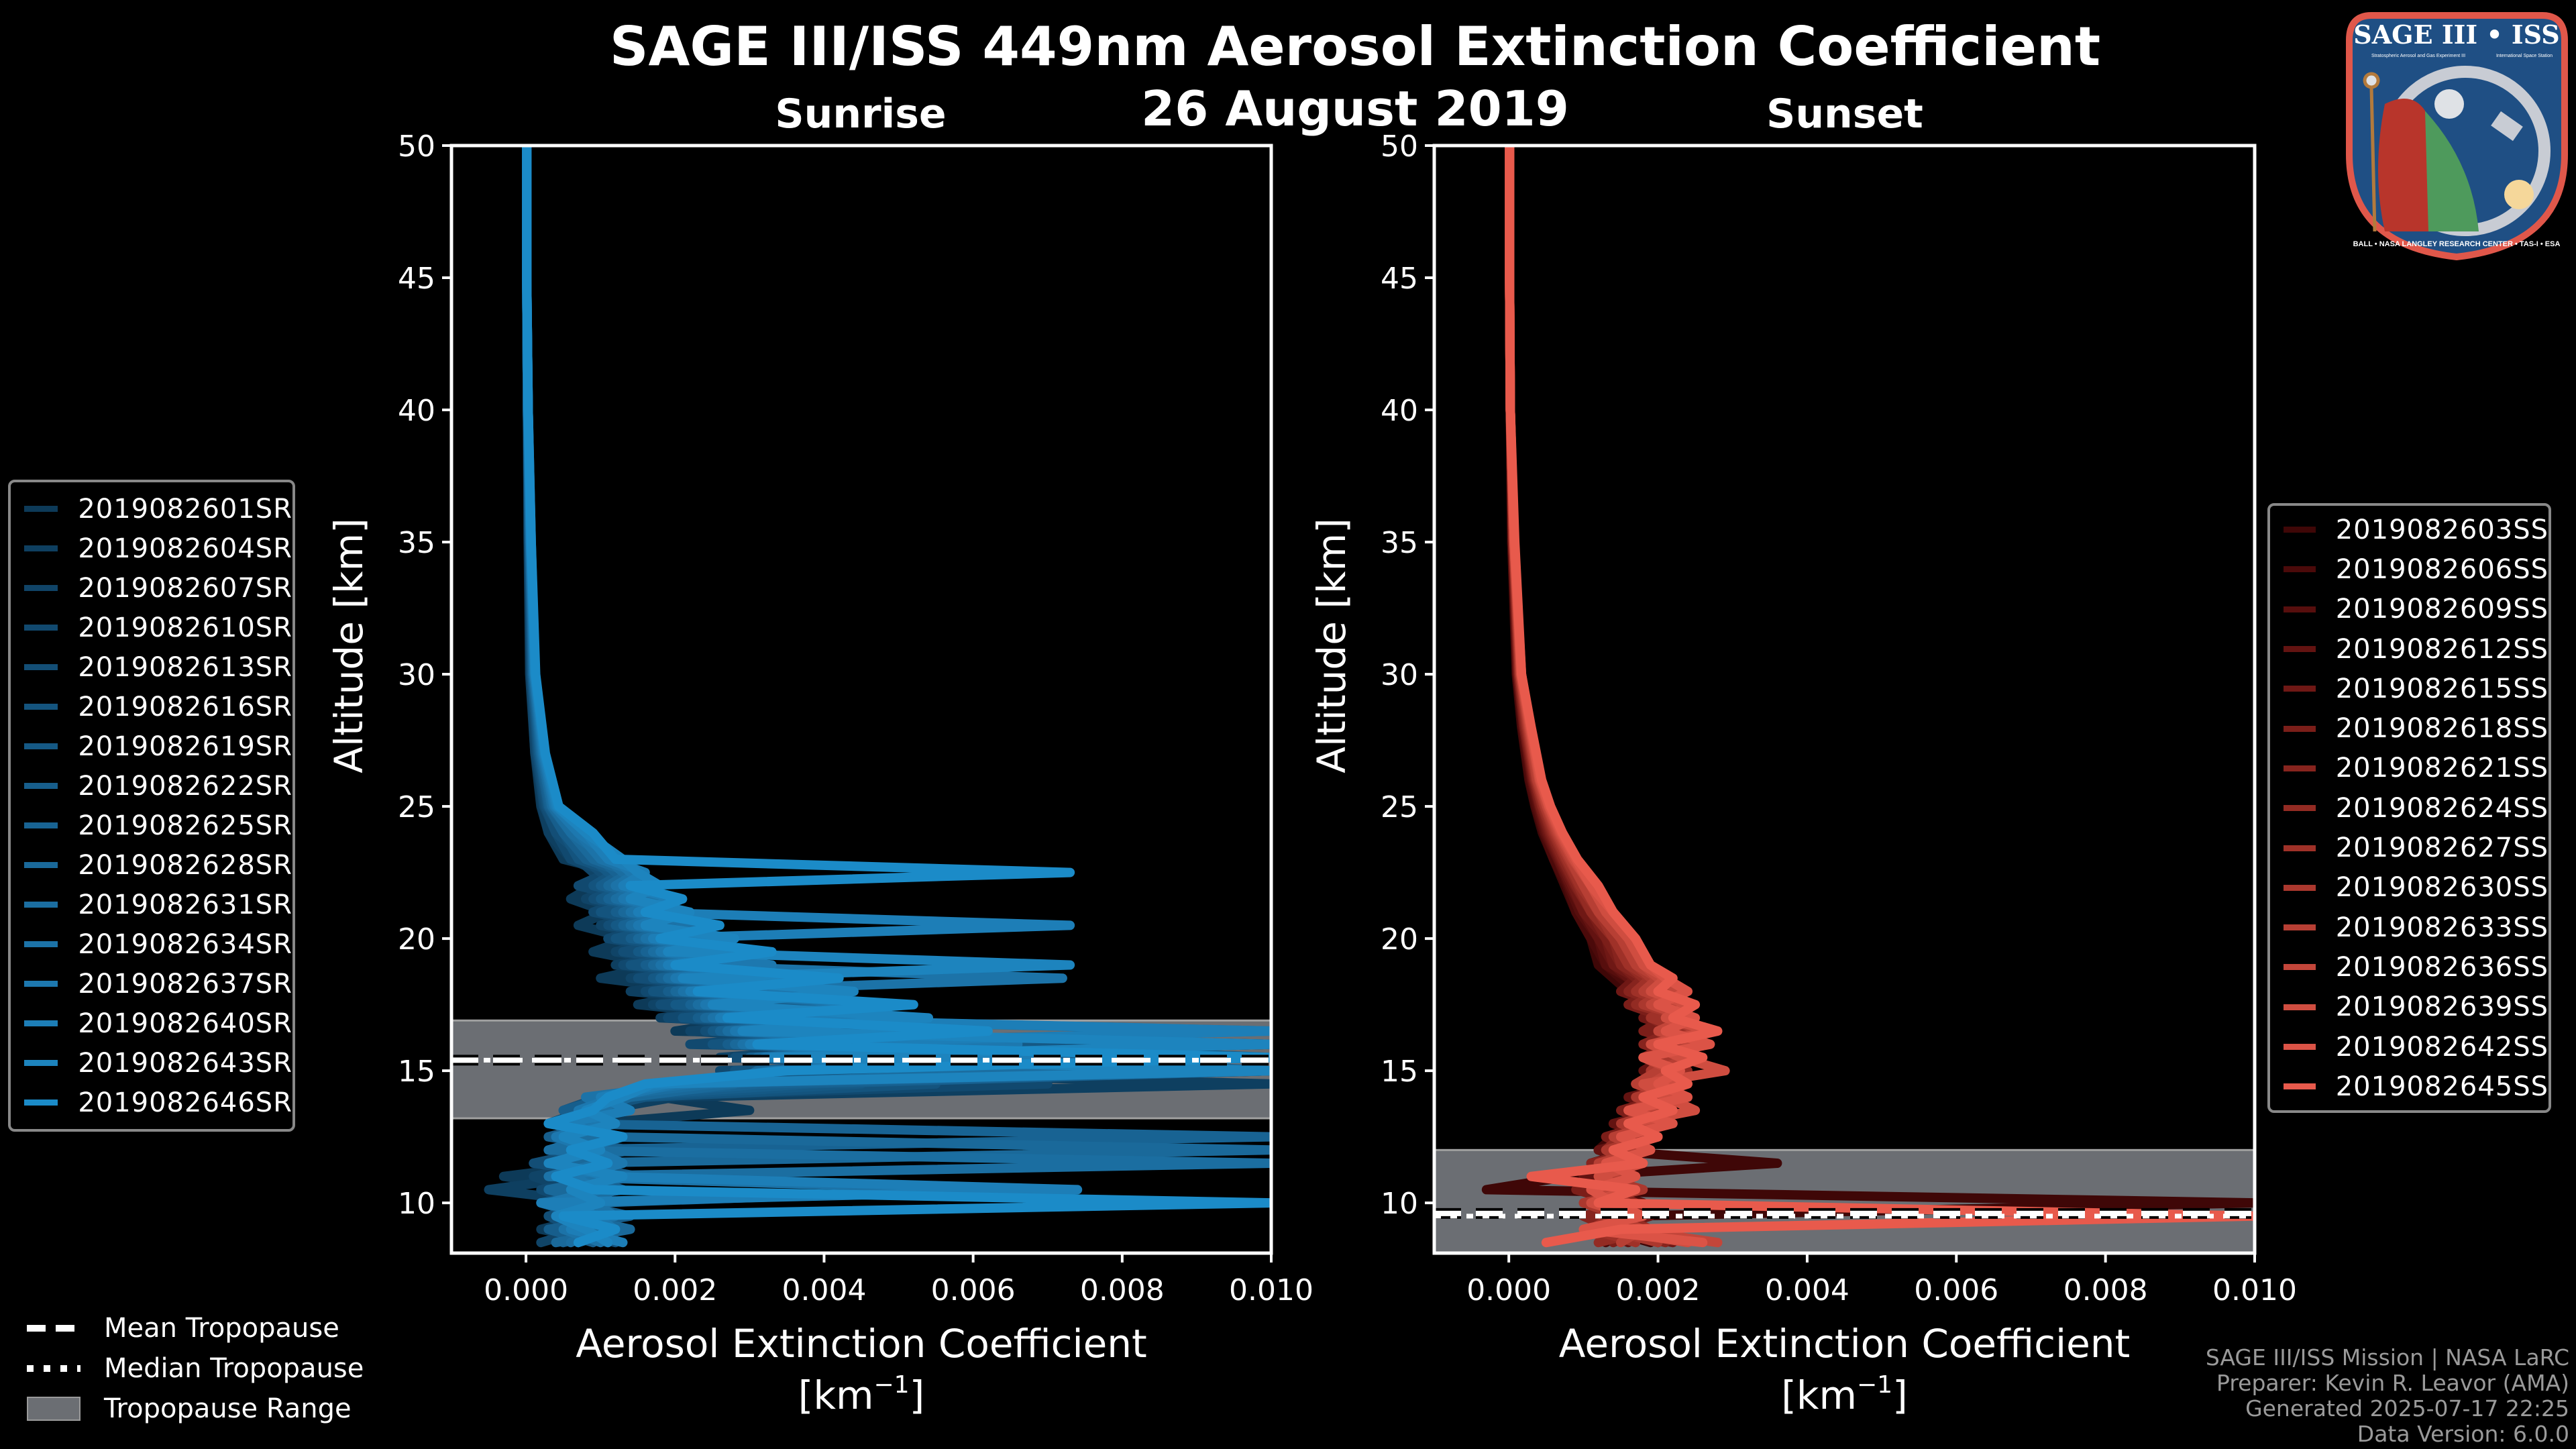 The height and width of the screenshot is (1449, 2576). What do you see at coordinates (1844, 114) in the screenshot?
I see `sunset-panel-title: Sunset` at bounding box center [1844, 114].